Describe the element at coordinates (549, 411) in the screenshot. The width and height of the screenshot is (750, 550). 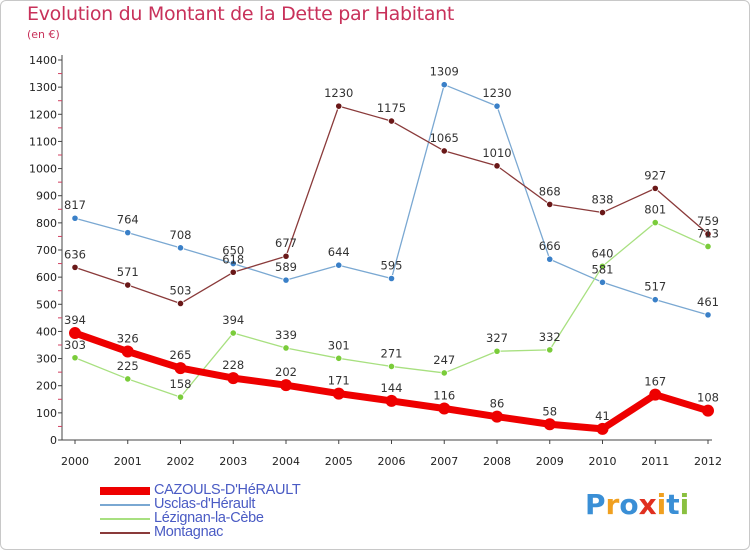
I see `data-label: 58` at that location.